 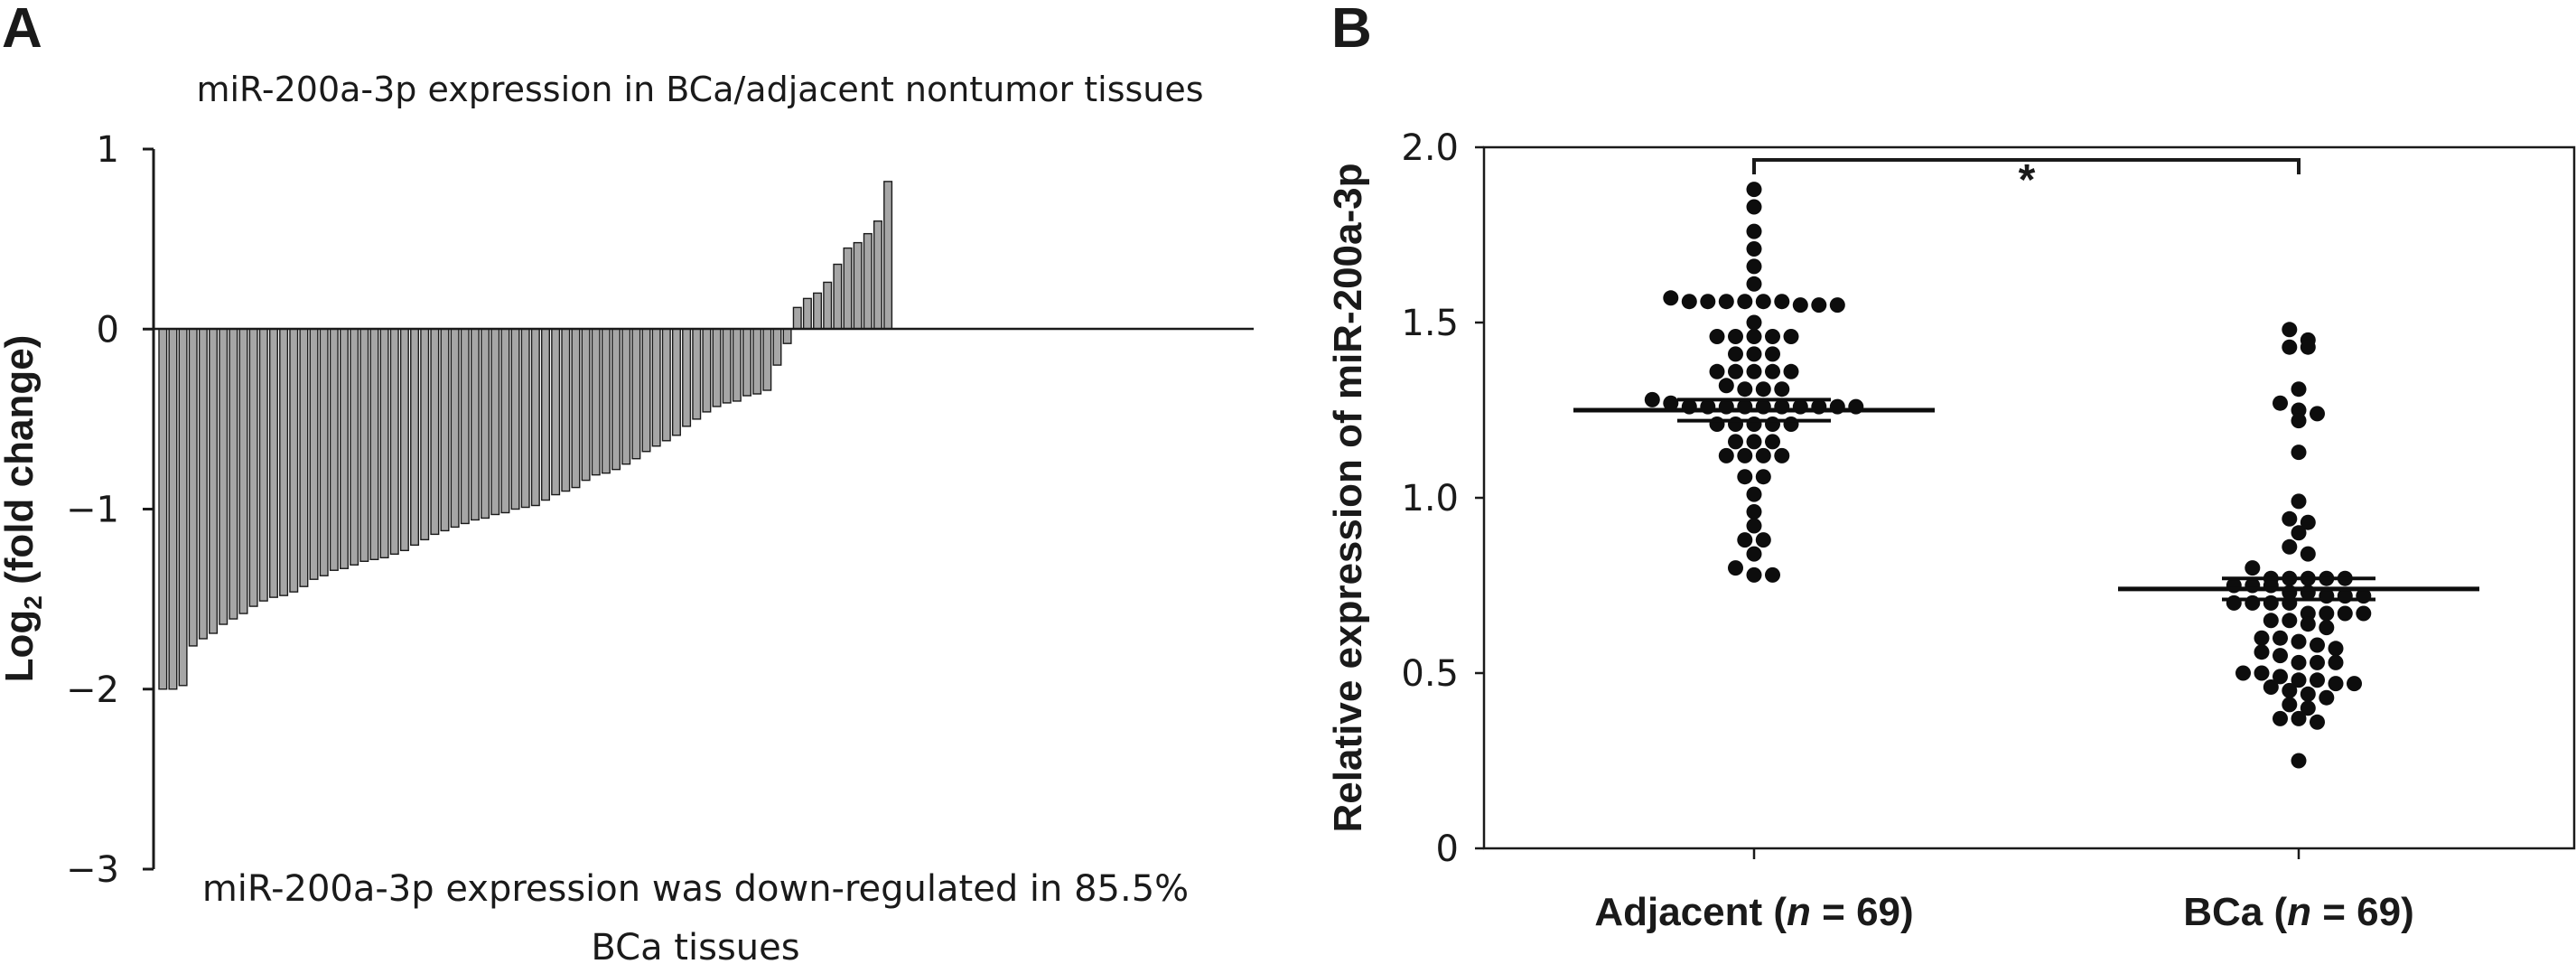 I want to click on y-tick-label: 0.5, so click(x=1430, y=674).